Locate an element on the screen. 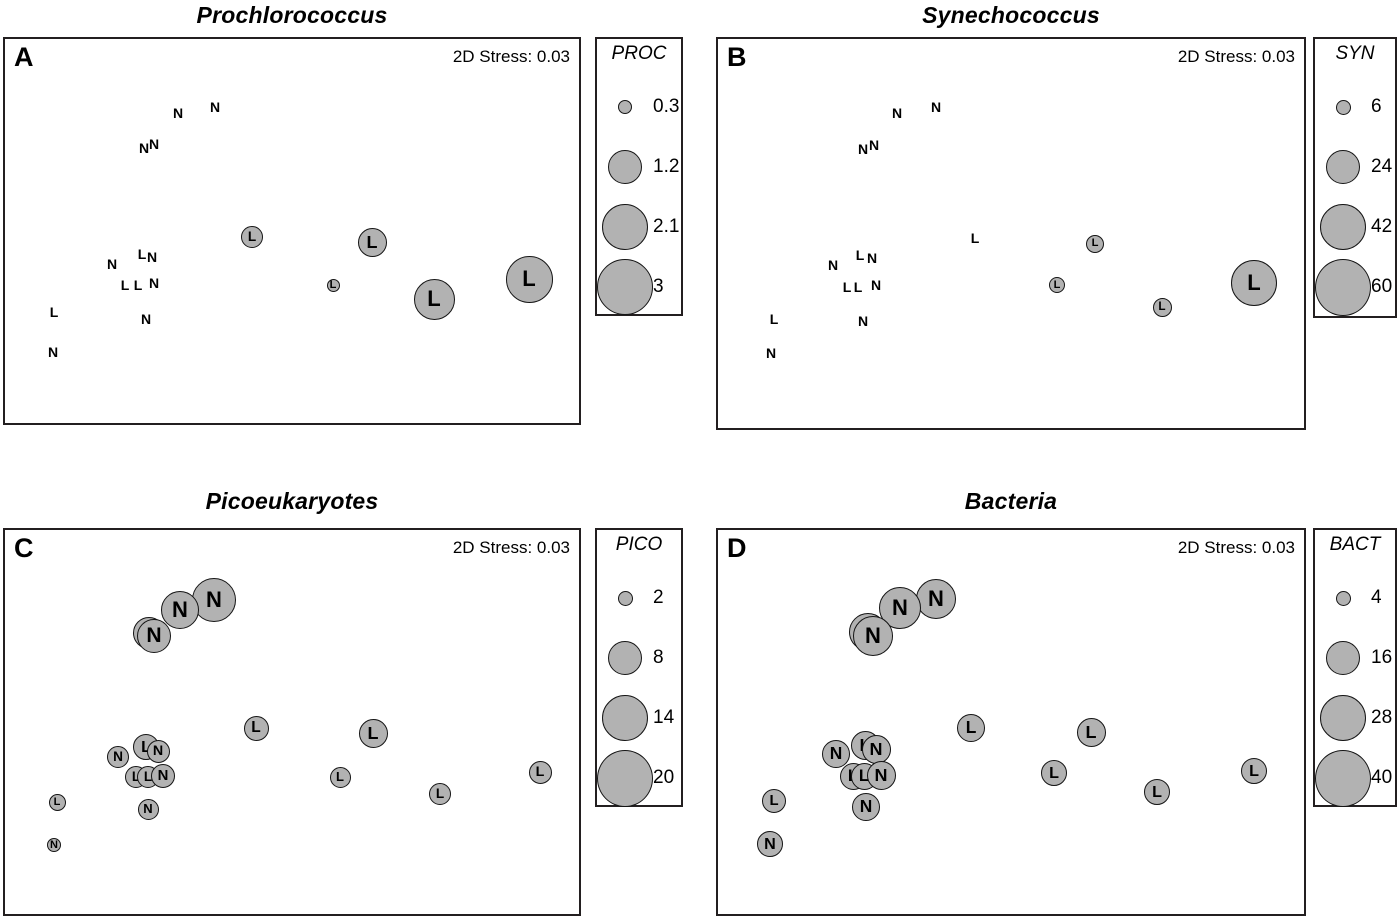 This screenshot has height=920, width=1400. legend-row: 1.2 is located at coordinates (639, 167).